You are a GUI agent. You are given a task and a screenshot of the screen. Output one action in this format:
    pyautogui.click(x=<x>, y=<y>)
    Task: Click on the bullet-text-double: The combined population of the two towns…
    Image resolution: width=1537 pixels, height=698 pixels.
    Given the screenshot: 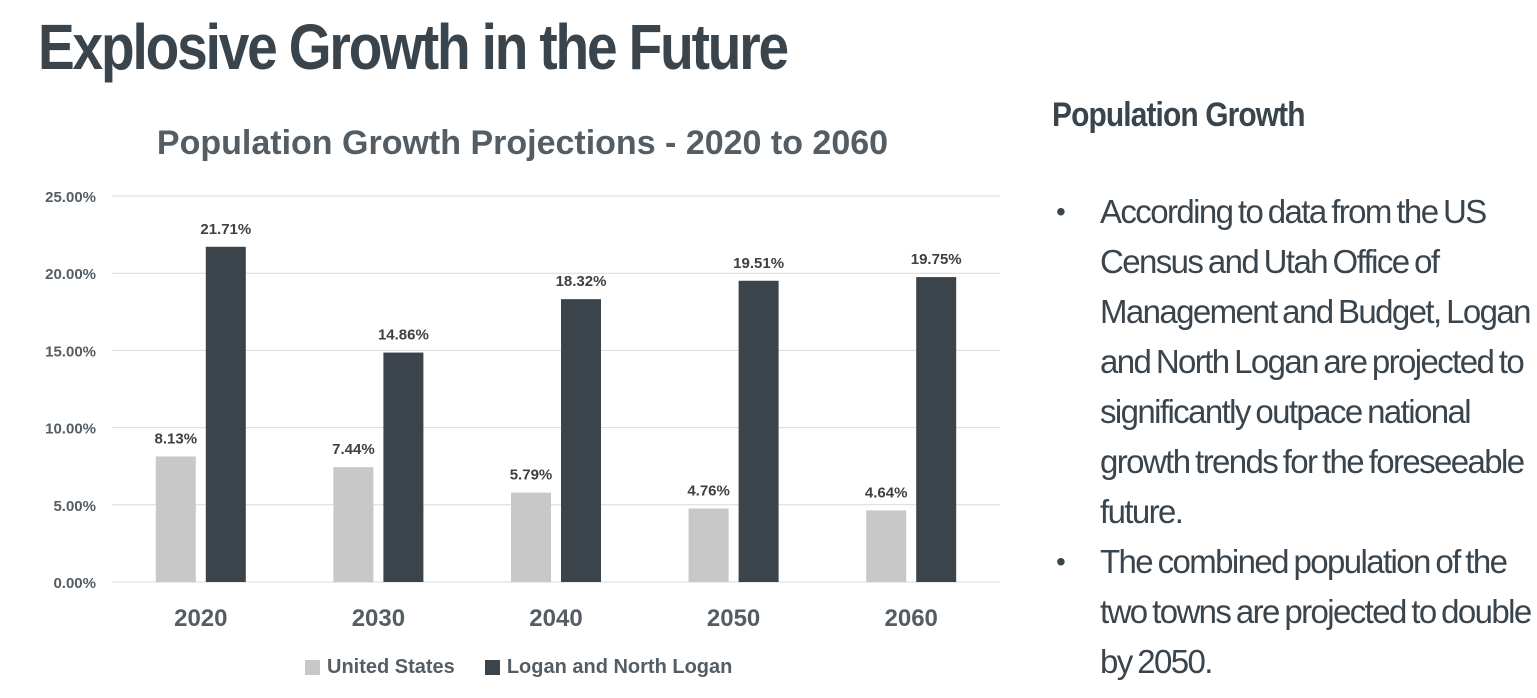 What is the action you would take?
    pyautogui.click(x=1316, y=611)
    